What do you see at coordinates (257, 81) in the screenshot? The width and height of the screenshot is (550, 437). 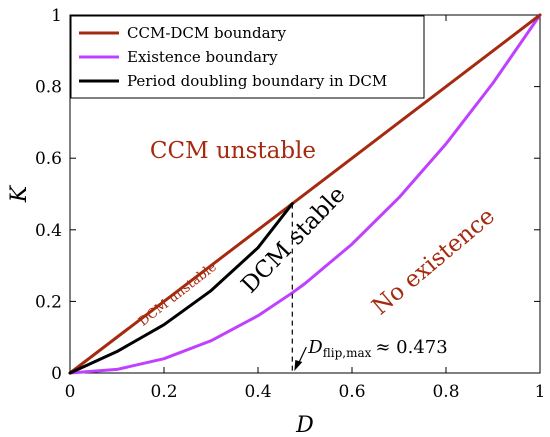 I see `legend-label-2: Period doubling boundary in DCM` at bounding box center [257, 81].